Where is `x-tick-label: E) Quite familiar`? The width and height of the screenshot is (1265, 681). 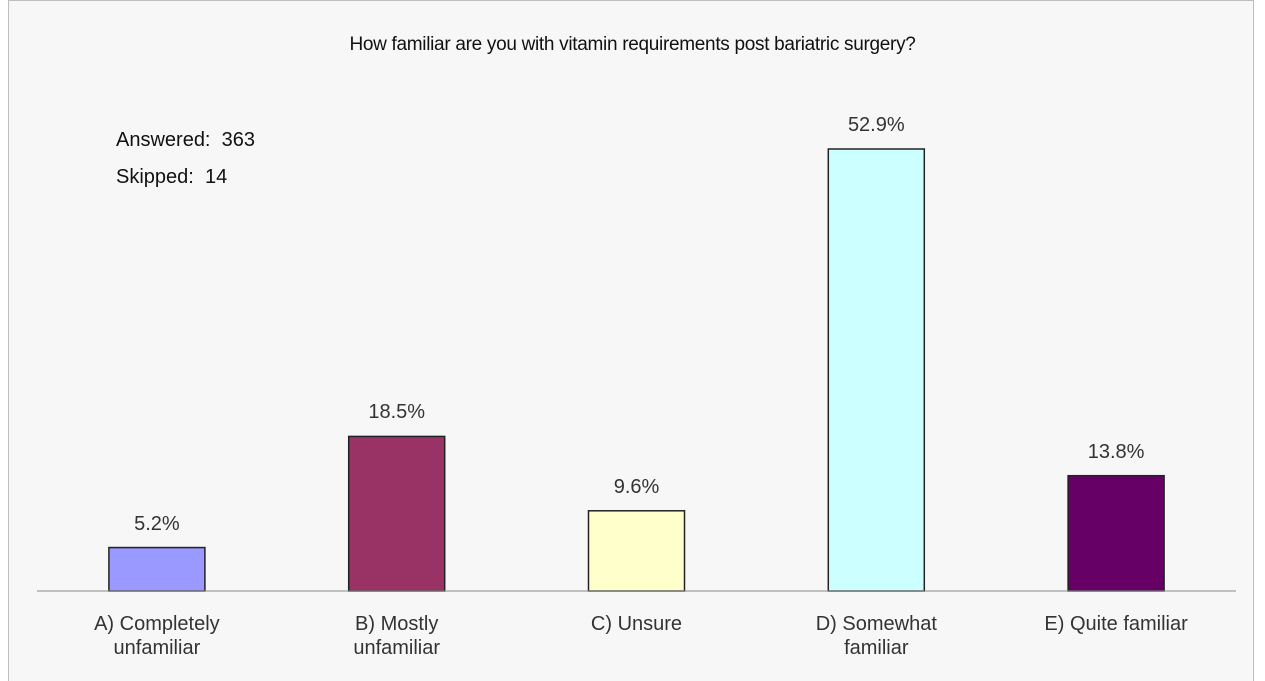 x-tick-label: E) Quite familiar is located at coordinates (1116, 624).